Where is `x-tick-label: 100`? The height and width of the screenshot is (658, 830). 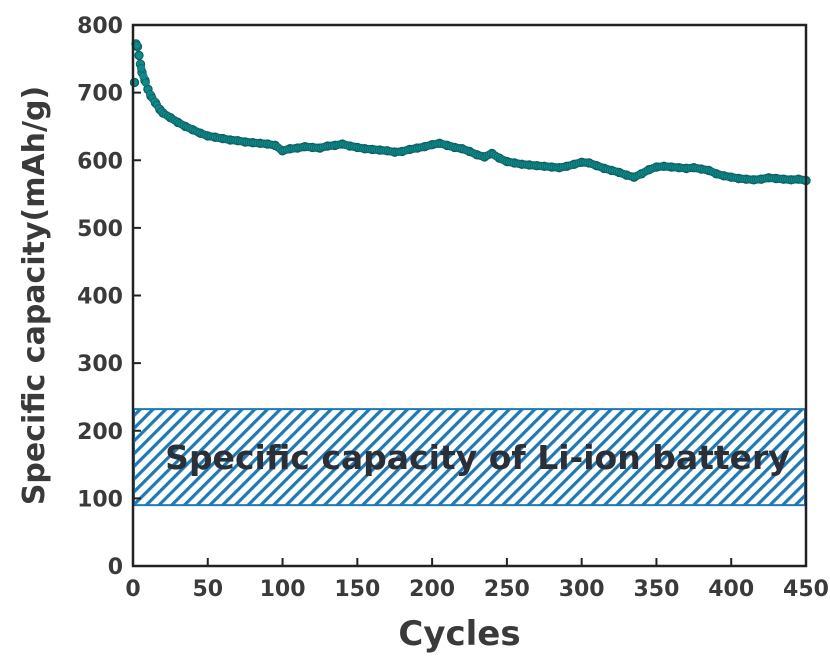
x-tick-label: 100 is located at coordinates (283, 589).